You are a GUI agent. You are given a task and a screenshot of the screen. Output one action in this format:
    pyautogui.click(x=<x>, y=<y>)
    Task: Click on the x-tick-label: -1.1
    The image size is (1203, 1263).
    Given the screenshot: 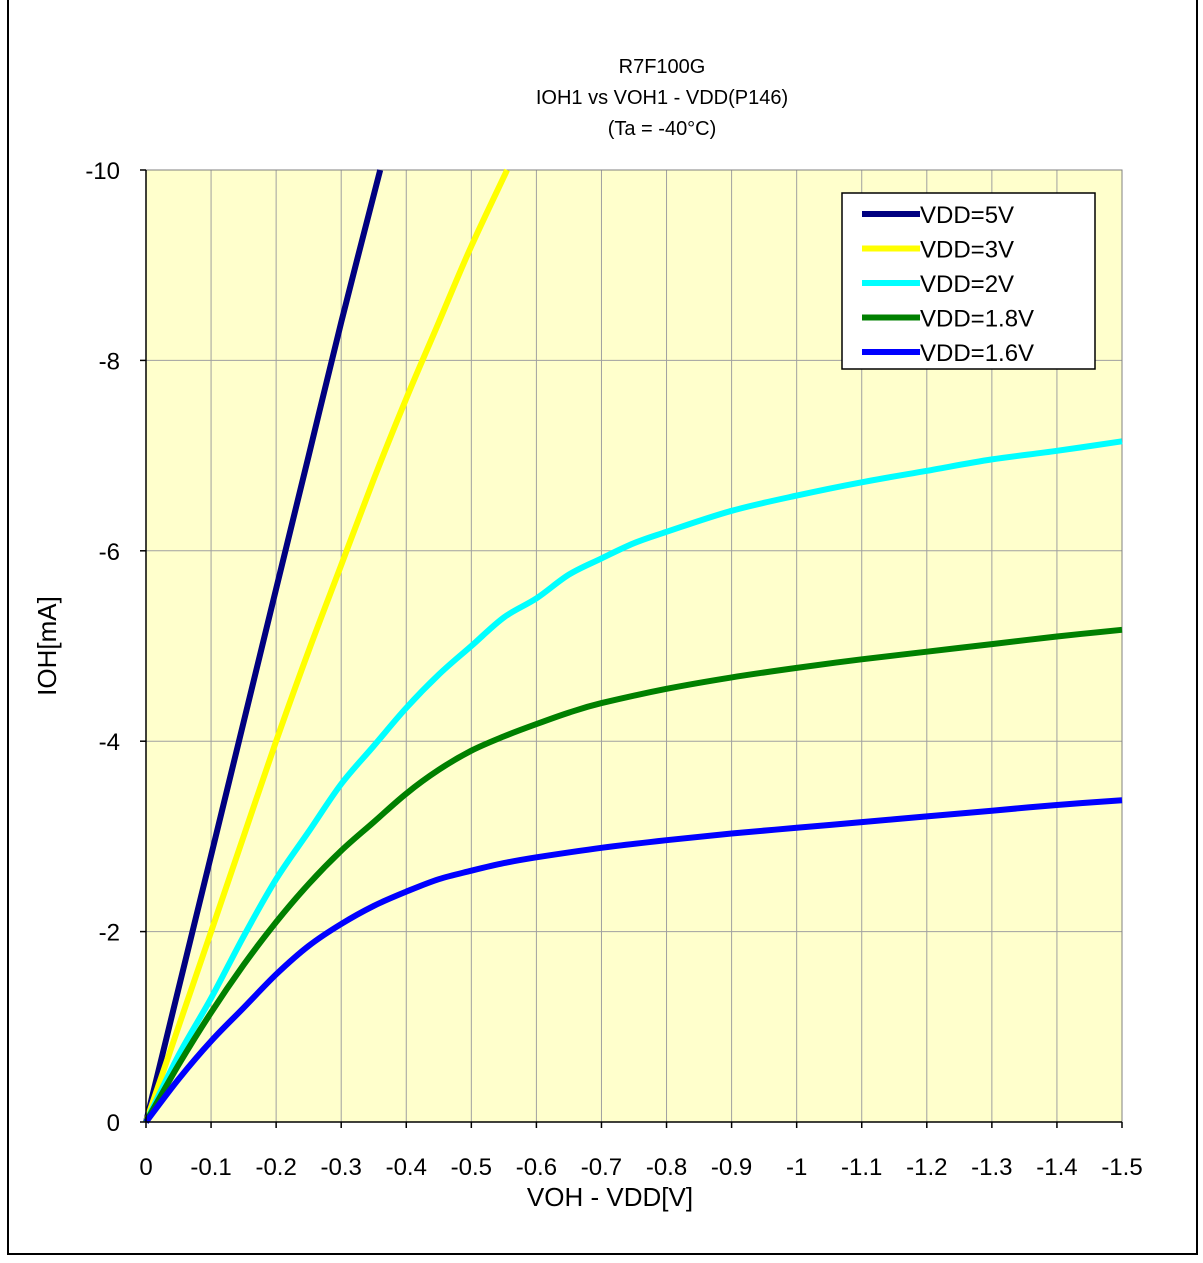 What is the action you would take?
    pyautogui.click(x=861, y=1167)
    